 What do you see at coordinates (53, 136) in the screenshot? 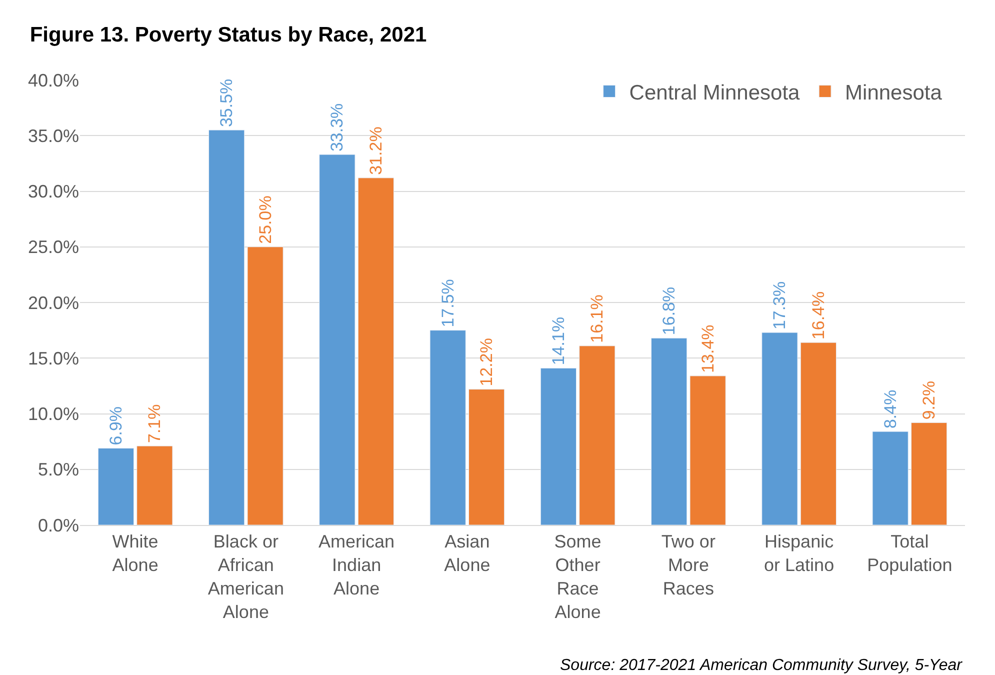
I see `y-tick-label: 35.0%` at bounding box center [53, 136].